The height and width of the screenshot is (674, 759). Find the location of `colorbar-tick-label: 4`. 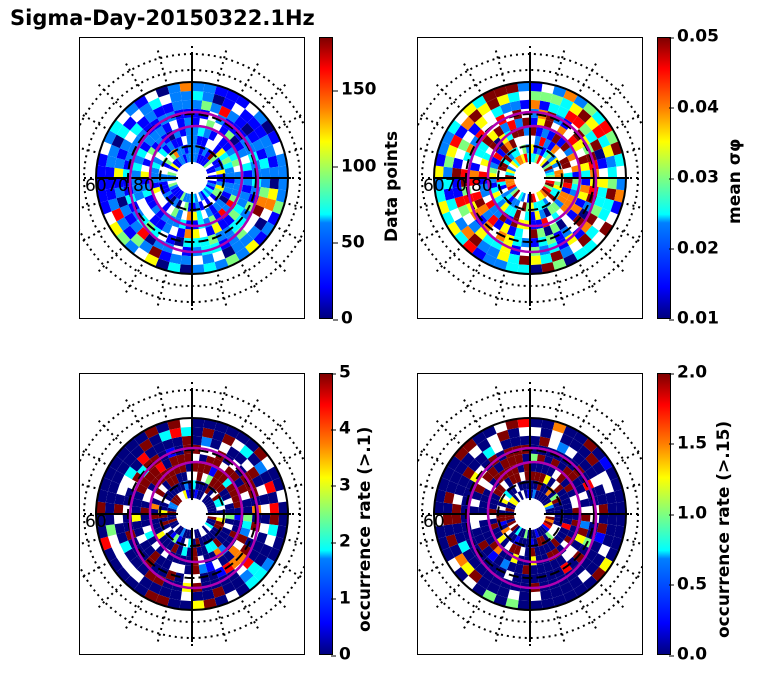

colorbar-tick-label: 4 is located at coordinates (341, 428).